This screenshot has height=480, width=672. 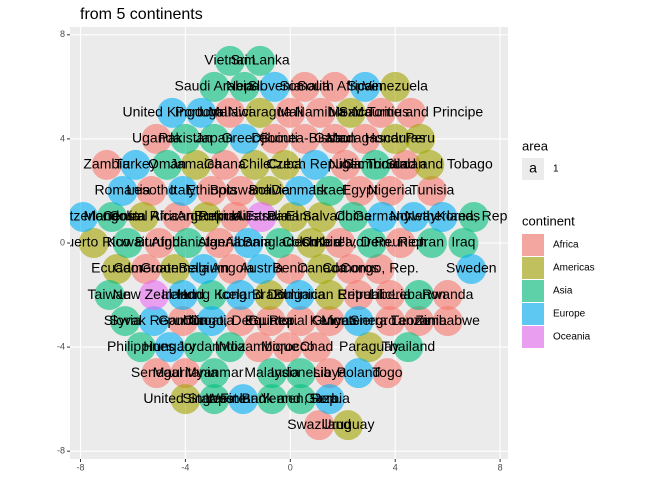 I want to click on point-label: Honduras, so click(x=395, y=138).